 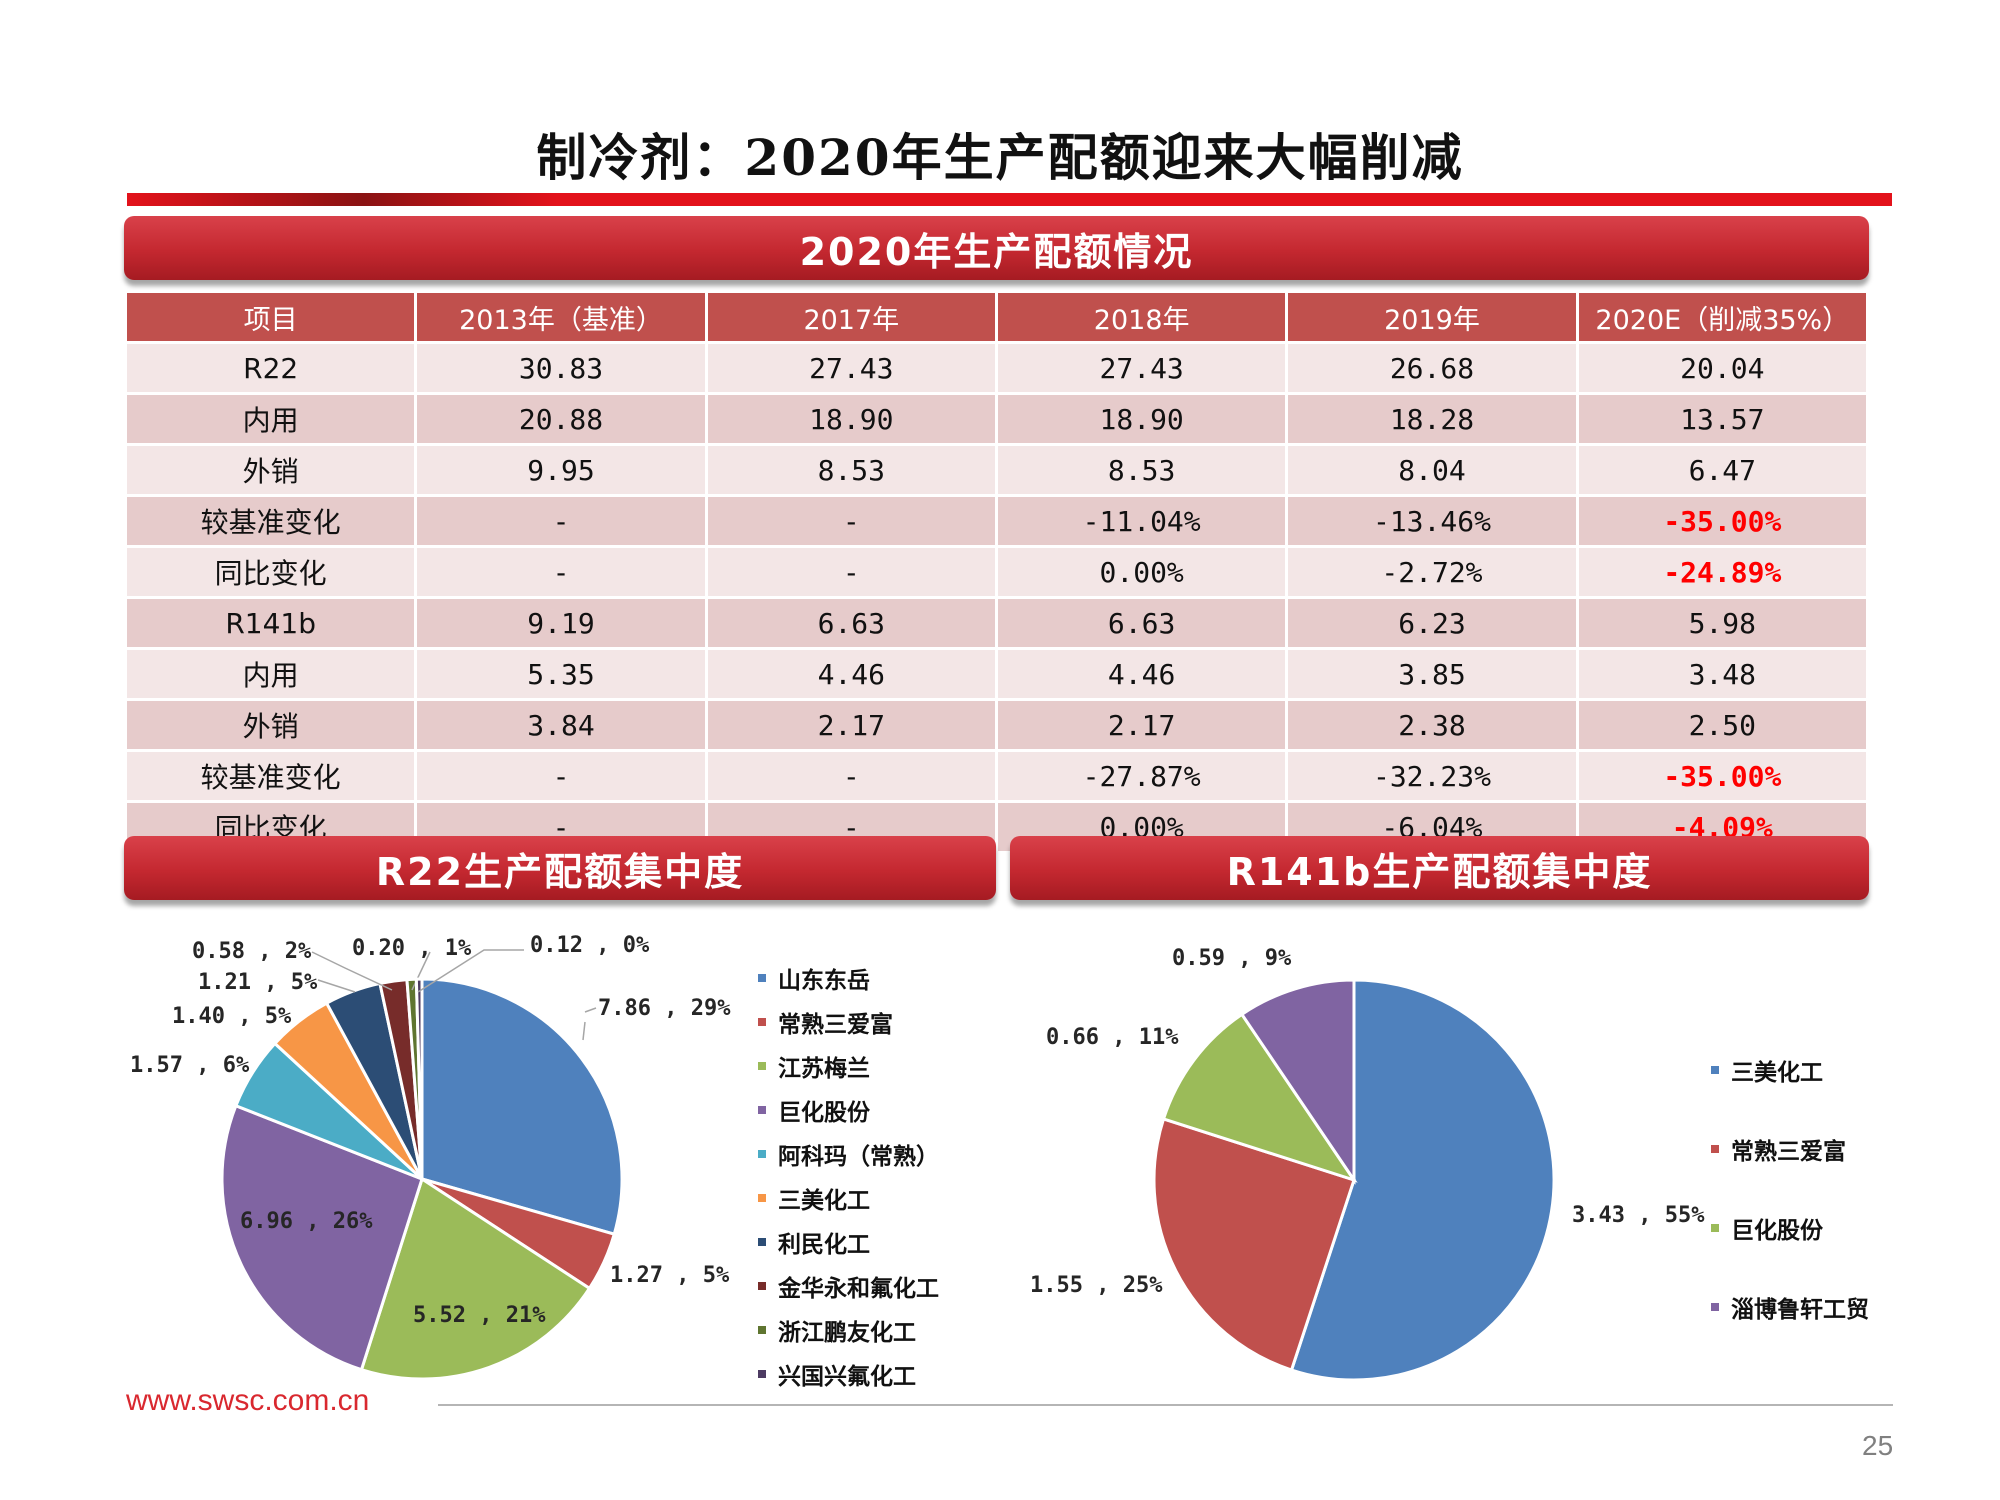 I want to click on table-row: 外销 9.95 8.53 8.53 8.04 6.47, so click(x=996, y=470).